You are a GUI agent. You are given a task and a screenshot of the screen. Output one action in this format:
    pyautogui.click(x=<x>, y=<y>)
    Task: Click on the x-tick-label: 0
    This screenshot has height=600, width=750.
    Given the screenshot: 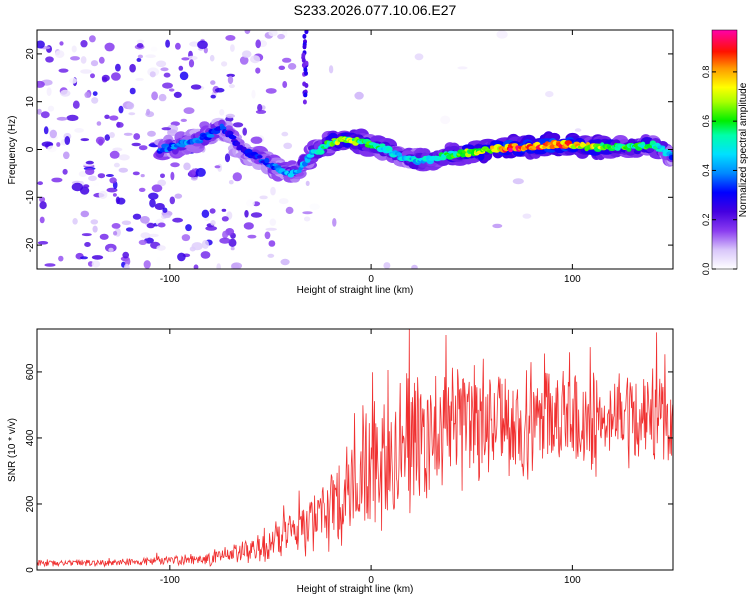 What is the action you would take?
    pyautogui.click(x=371, y=580)
    